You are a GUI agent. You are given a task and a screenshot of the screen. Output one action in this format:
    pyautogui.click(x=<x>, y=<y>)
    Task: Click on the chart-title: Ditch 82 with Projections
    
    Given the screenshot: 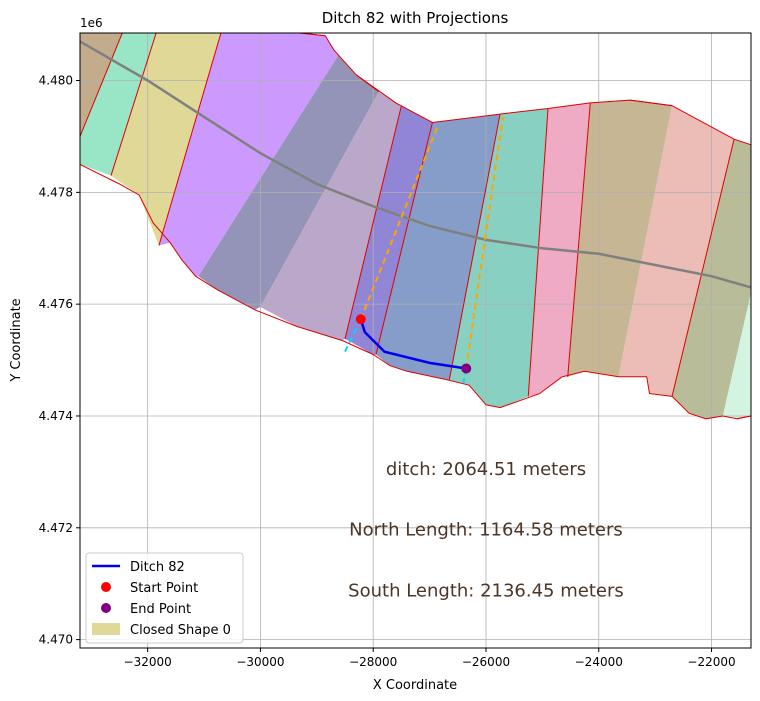 What is the action you would take?
    pyautogui.click(x=415, y=18)
    